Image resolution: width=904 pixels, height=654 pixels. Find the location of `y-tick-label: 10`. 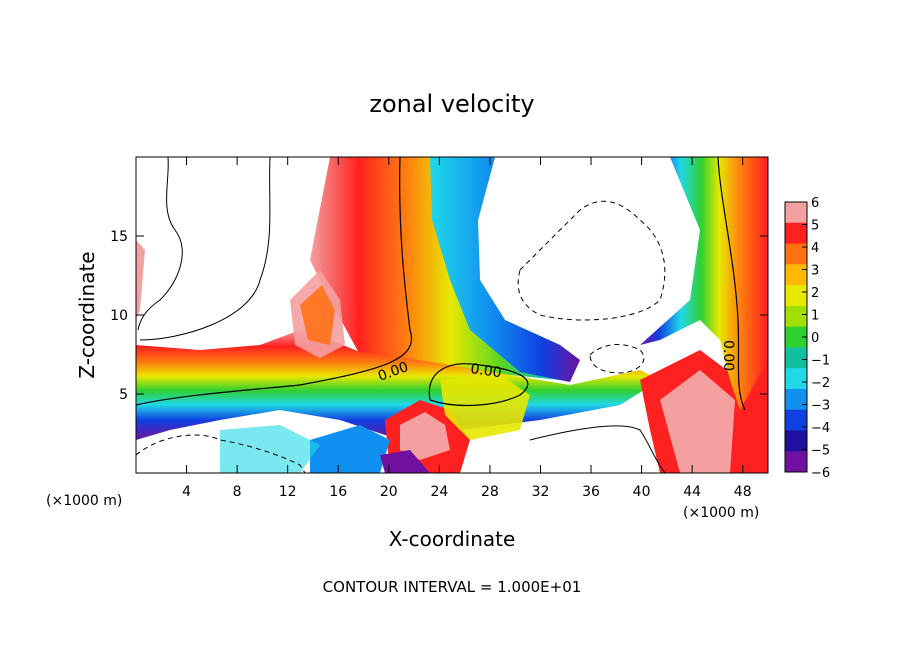

y-tick-label: 10 is located at coordinates (119, 316).